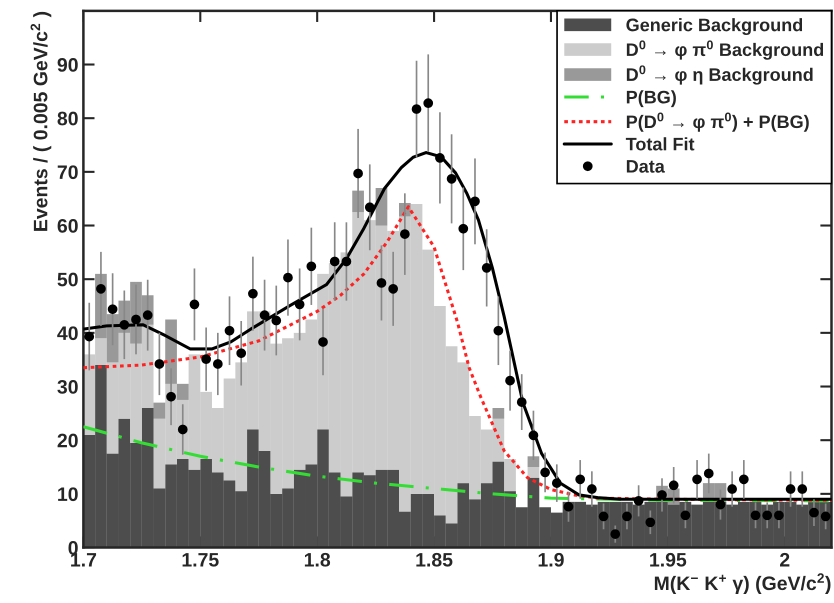  What do you see at coordinates (551, 559) in the screenshot?
I see `x-tick-label: 1.9` at bounding box center [551, 559].